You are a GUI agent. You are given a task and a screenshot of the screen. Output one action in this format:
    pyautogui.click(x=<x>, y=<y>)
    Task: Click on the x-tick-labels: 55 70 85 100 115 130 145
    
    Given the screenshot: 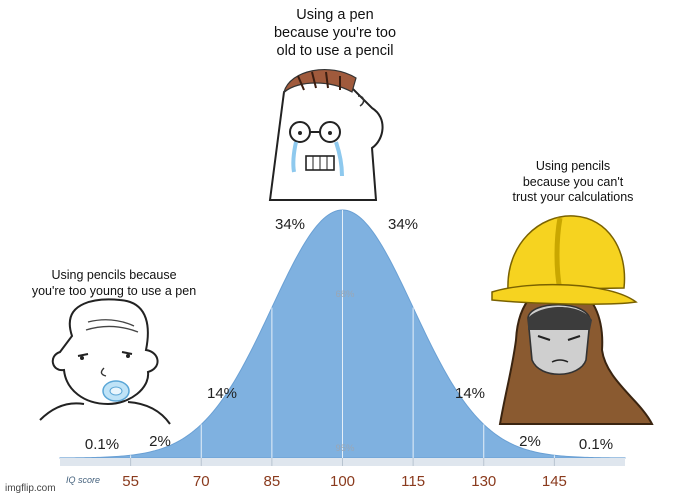 What is the action you would take?
    pyautogui.click(x=344, y=481)
    